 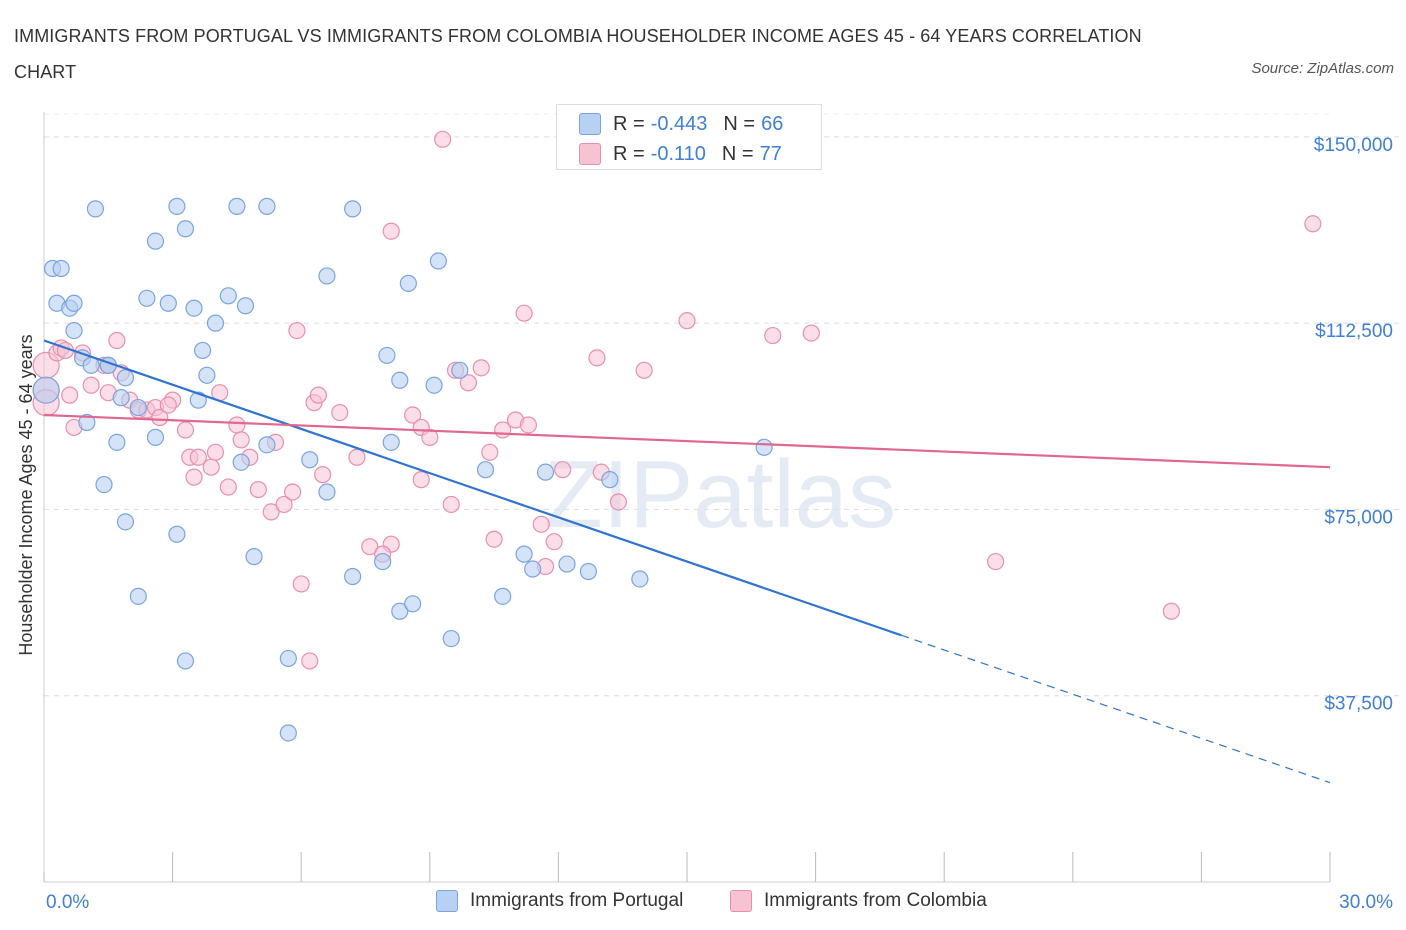 What do you see at coordinates (1116, 709) in the screenshot?
I see `trendline-portugal-extension` at bounding box center [1116, 709].